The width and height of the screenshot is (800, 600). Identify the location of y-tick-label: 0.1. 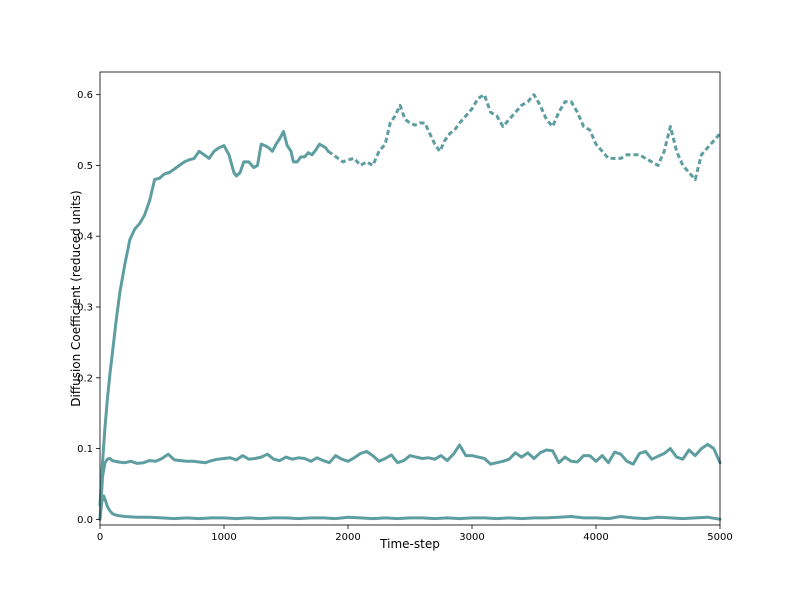
(85, 449).